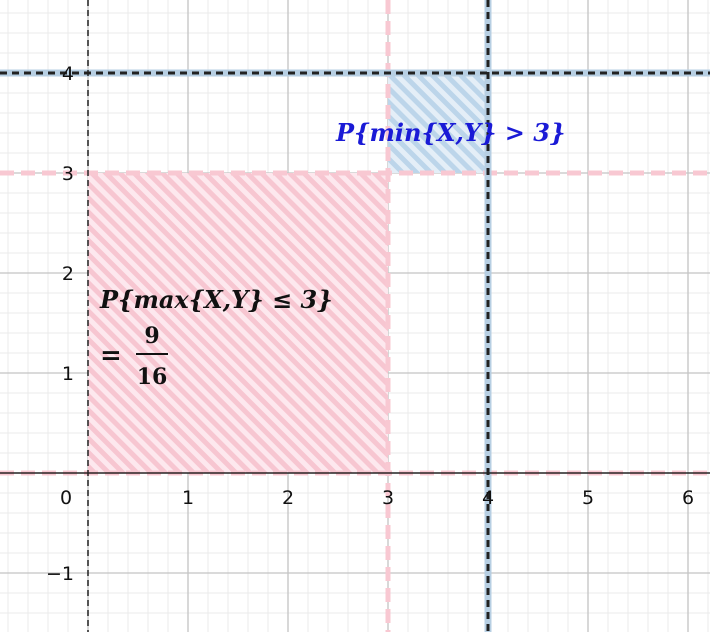 The width and height of the screenshot is (710, 632). What do you see at coordinates (588, 498) in the screenshot?
I see `x-tick-label: 5` at bounding box center [588, 498].